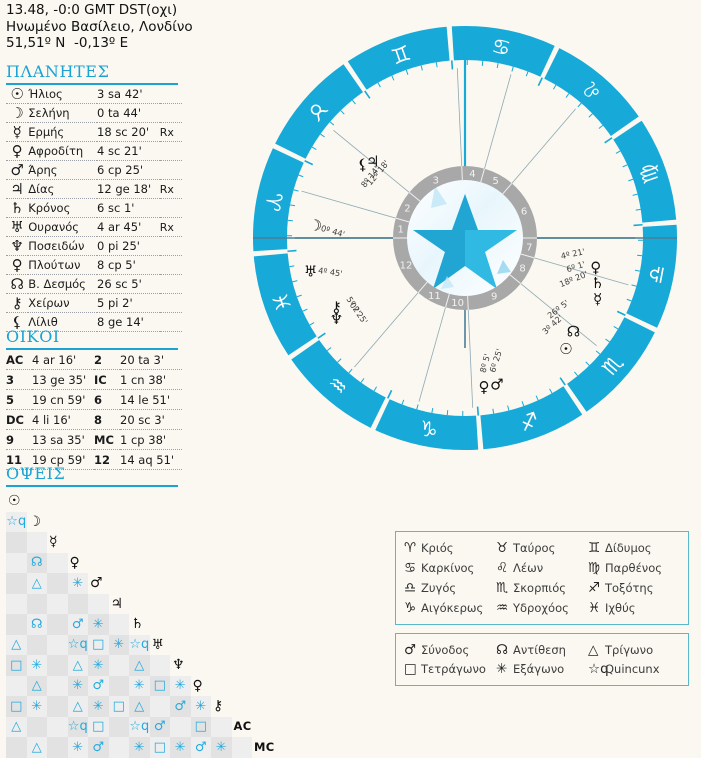 The width and height of the screenshot is (701, 758). I want to click on planet-position: 12 ge 18', so click(128, 189).